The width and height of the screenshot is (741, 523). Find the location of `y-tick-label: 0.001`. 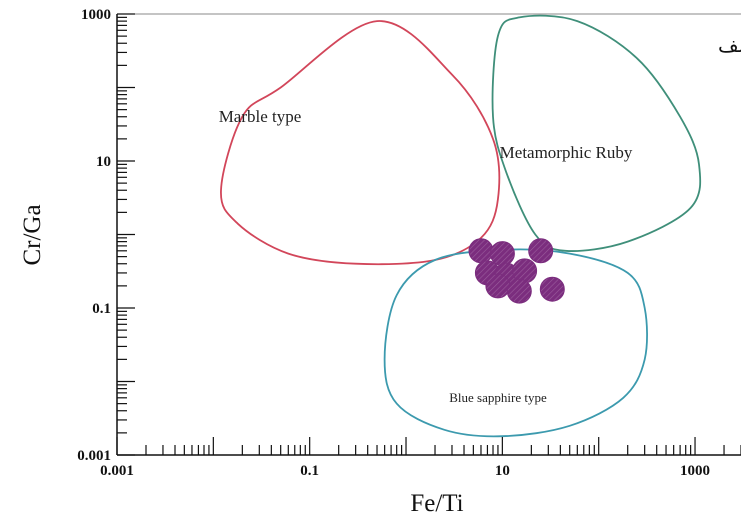

y-tick-label: 0.001 is located at coordinates (94, 456).